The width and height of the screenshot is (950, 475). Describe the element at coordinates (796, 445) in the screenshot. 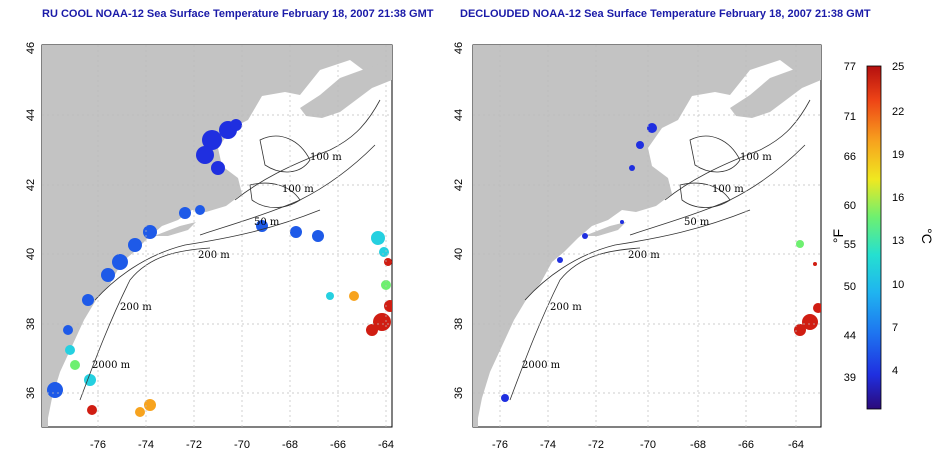

I see `right-lon-tick: -64` at that location.